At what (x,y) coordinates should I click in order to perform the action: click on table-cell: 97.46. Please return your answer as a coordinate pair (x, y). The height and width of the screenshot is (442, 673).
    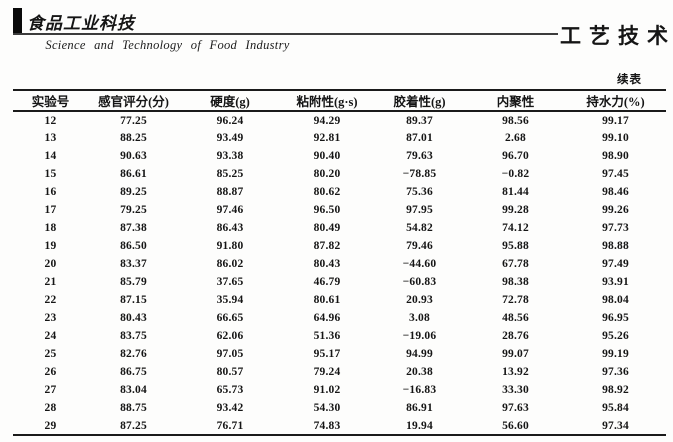
    Looking at the image, I should click on (230, 210).